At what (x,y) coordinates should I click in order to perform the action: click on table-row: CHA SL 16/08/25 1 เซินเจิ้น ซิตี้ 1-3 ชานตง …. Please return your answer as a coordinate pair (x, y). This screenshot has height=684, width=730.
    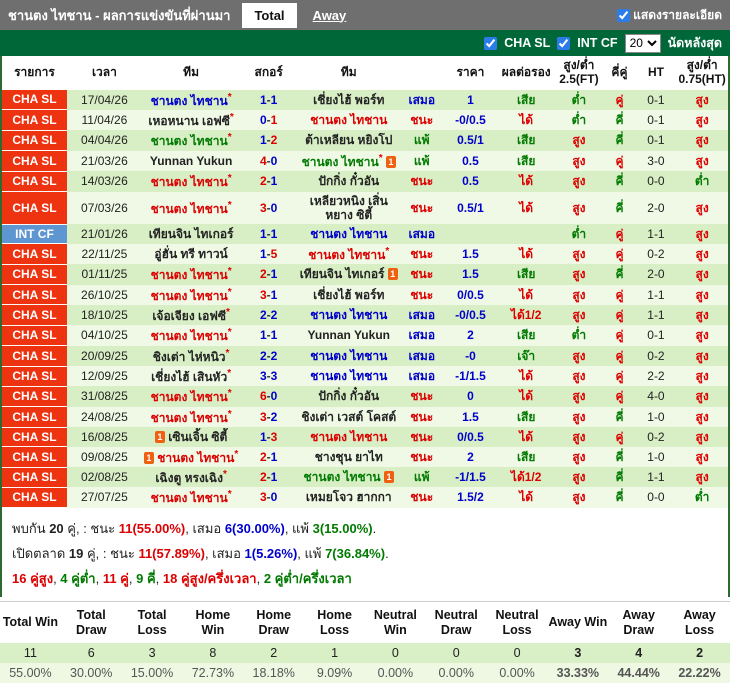
    Looking at the image, I should click on (365, 437).